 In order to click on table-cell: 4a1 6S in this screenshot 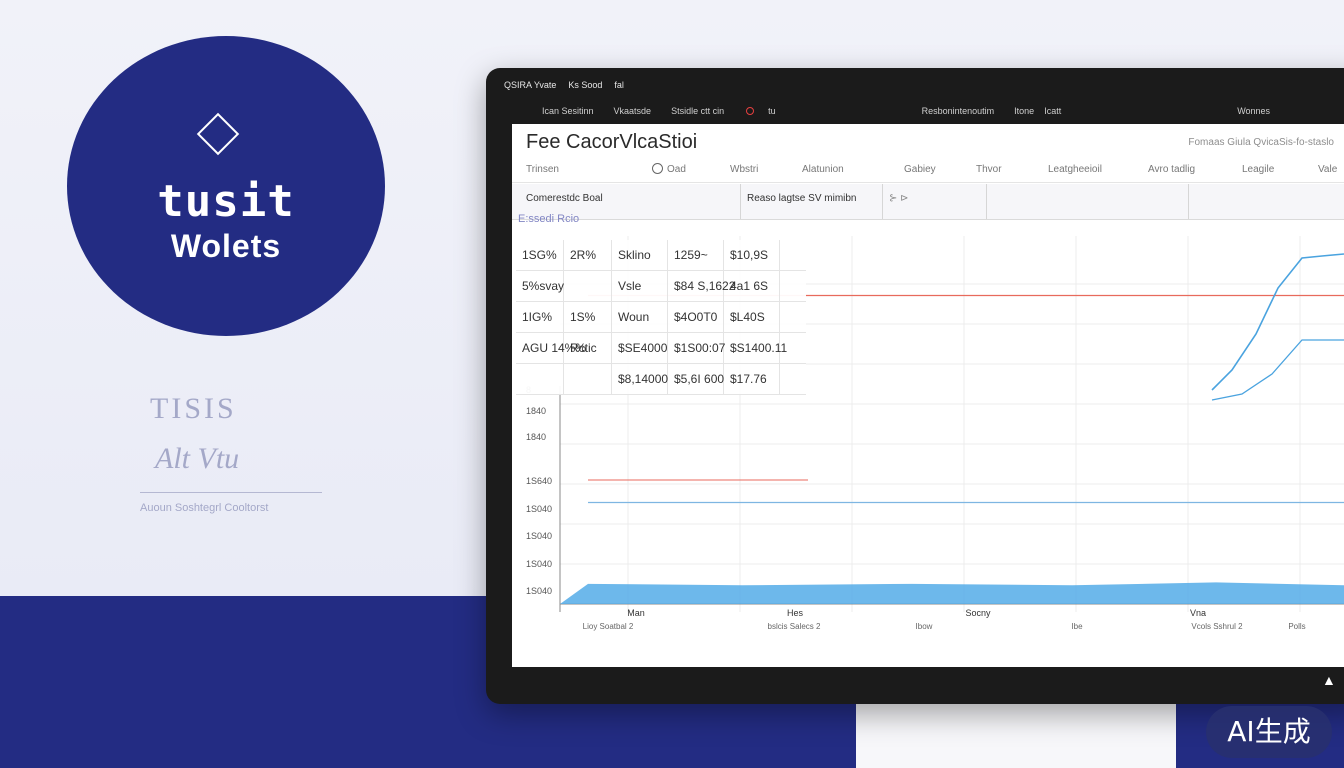, I will do `click(752, 286)`.